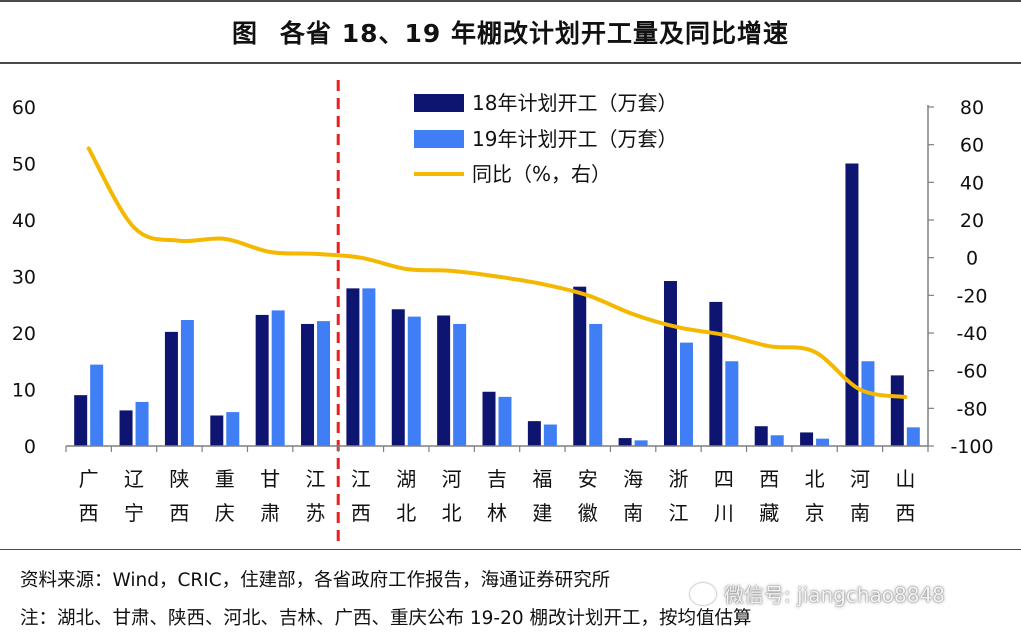 This screenshot has height=643, width=1021. I want to click on category-label-14-bottom: 川, so click(724, 513).